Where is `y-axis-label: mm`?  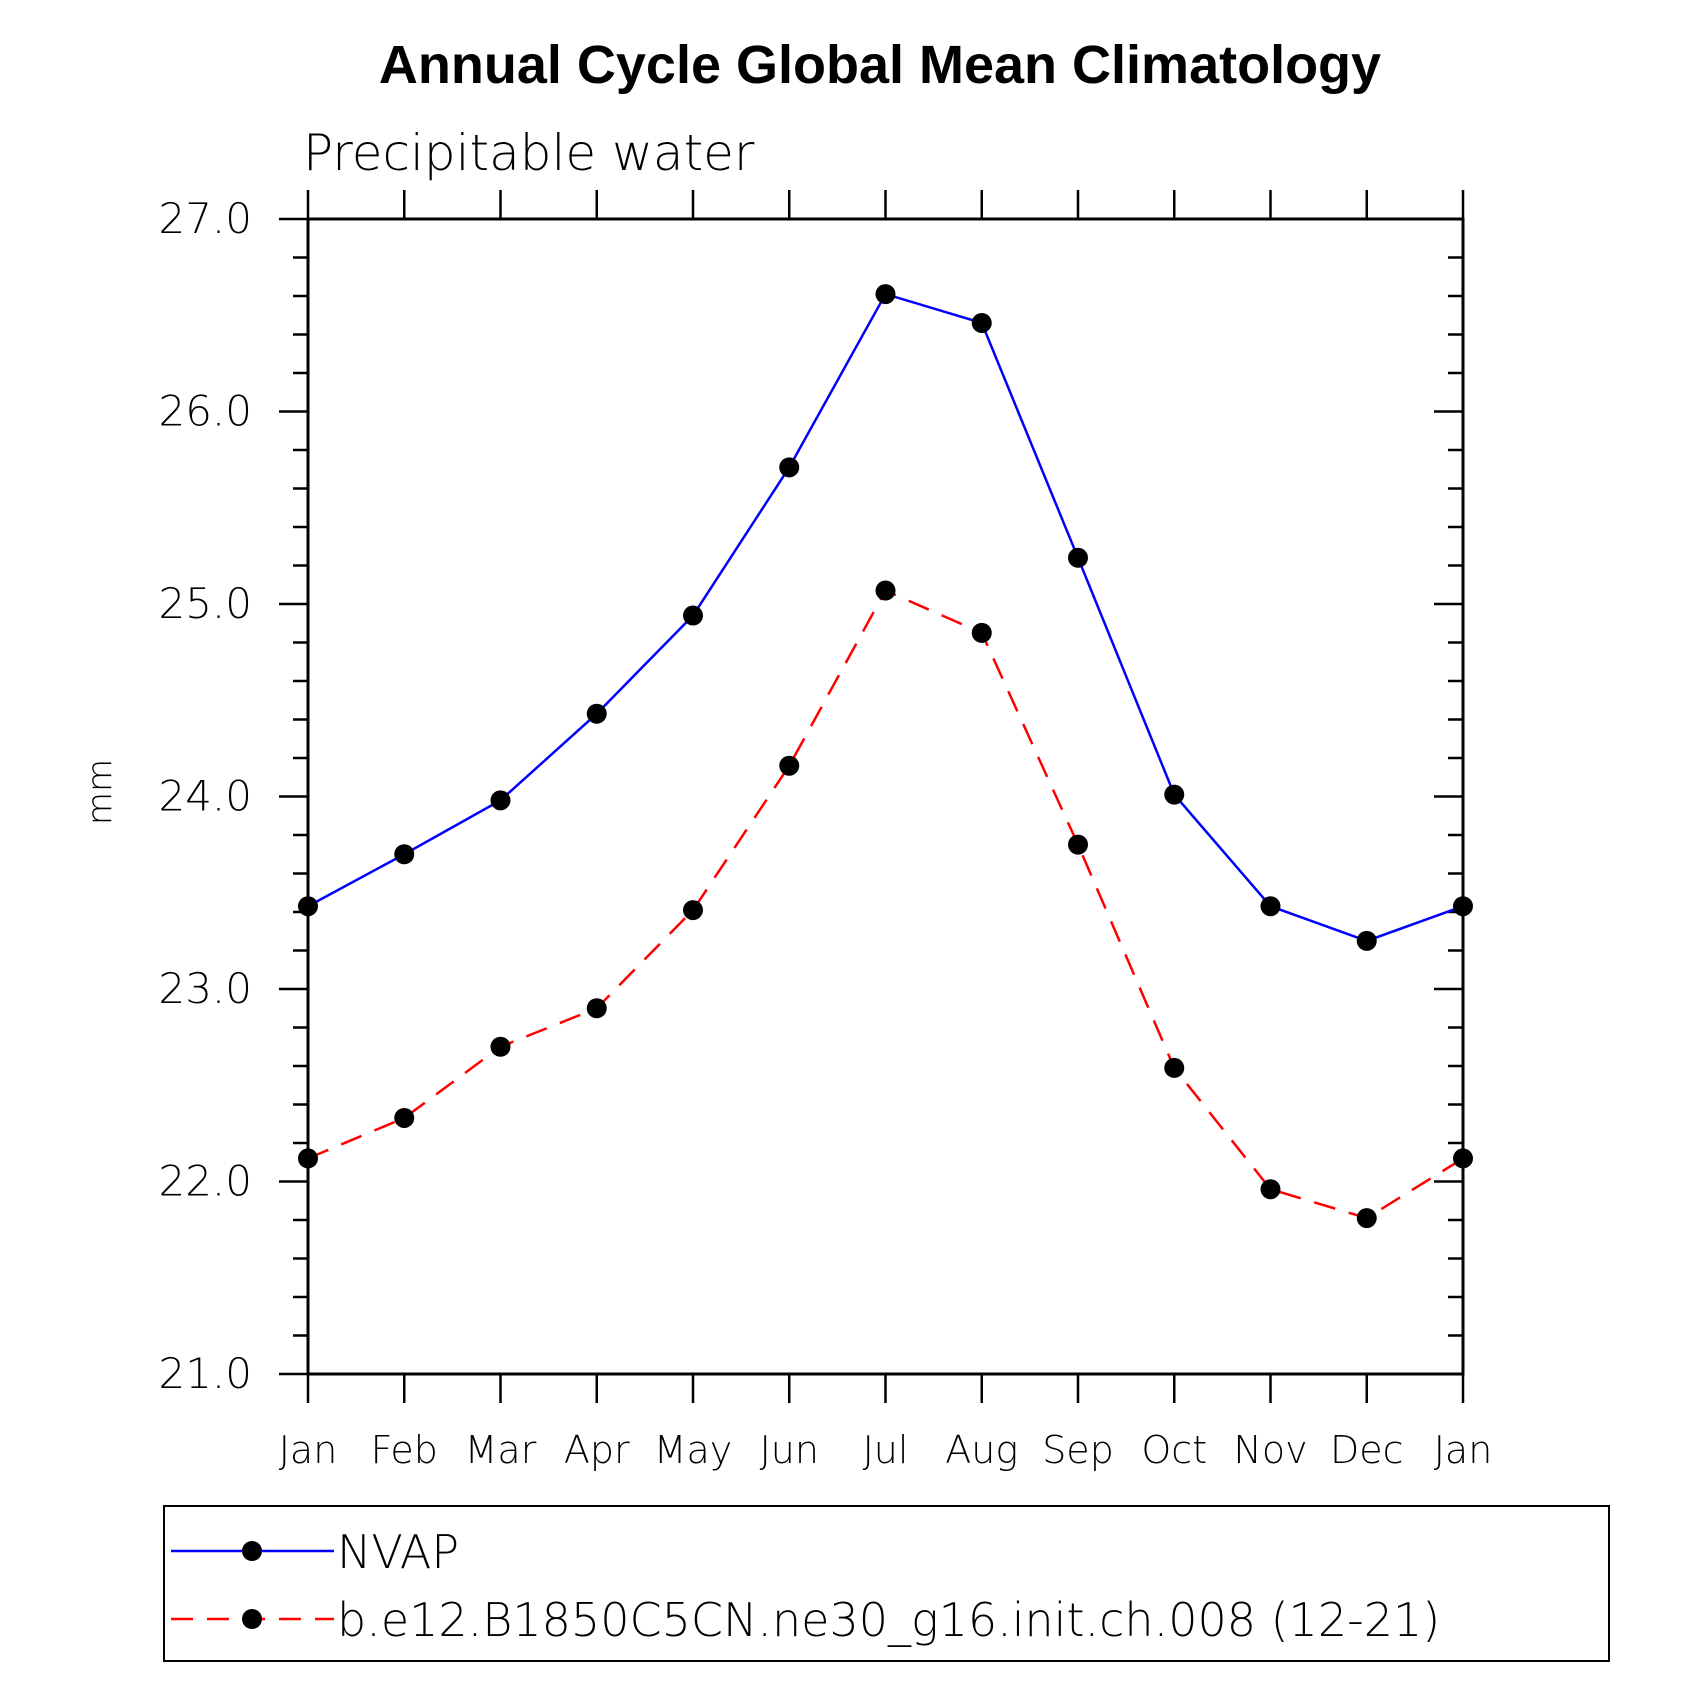 y-axis-label: mm is located at coordinates (100, 792).